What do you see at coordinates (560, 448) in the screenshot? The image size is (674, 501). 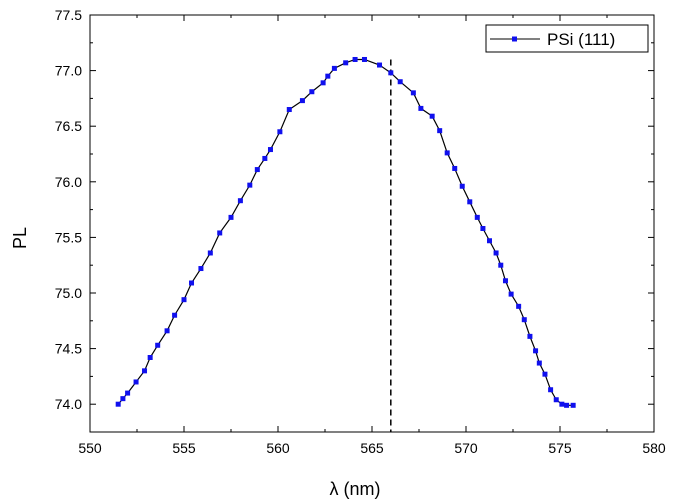 I see `x-tick-label: 575` at bounding box center [560, 448].